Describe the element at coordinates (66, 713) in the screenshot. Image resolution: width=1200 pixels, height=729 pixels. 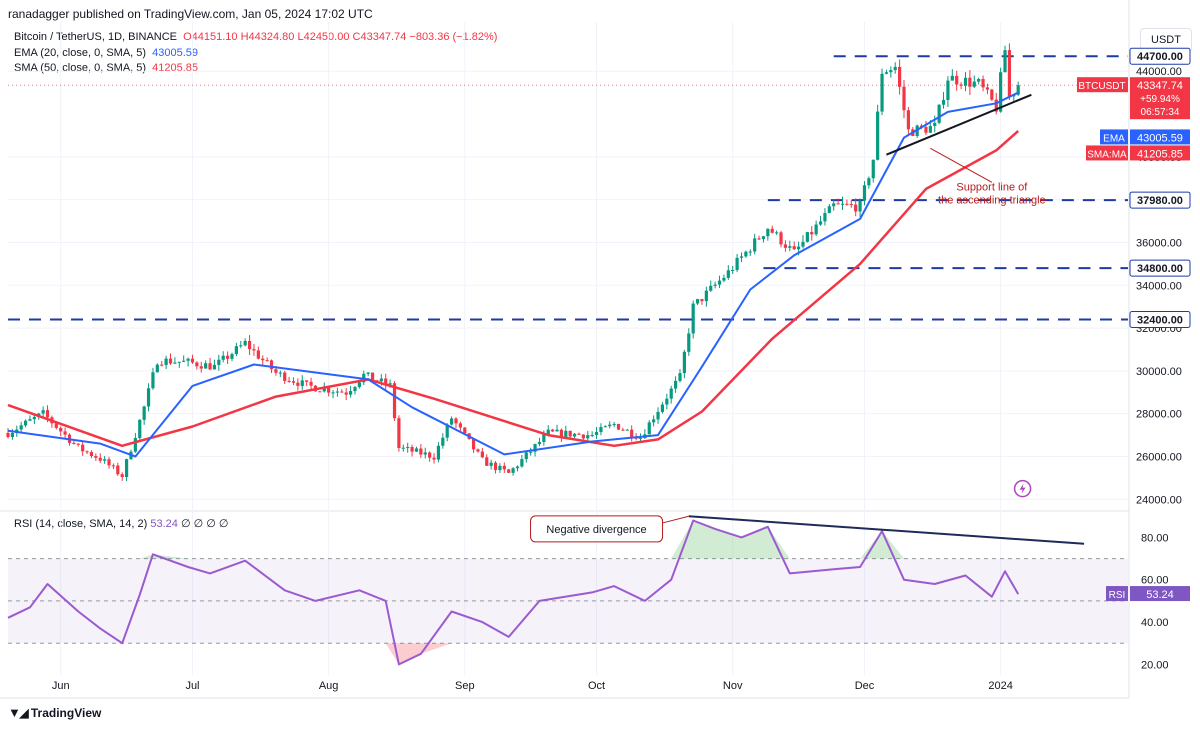
I see `tv-logo-text: TradingView` at that location.